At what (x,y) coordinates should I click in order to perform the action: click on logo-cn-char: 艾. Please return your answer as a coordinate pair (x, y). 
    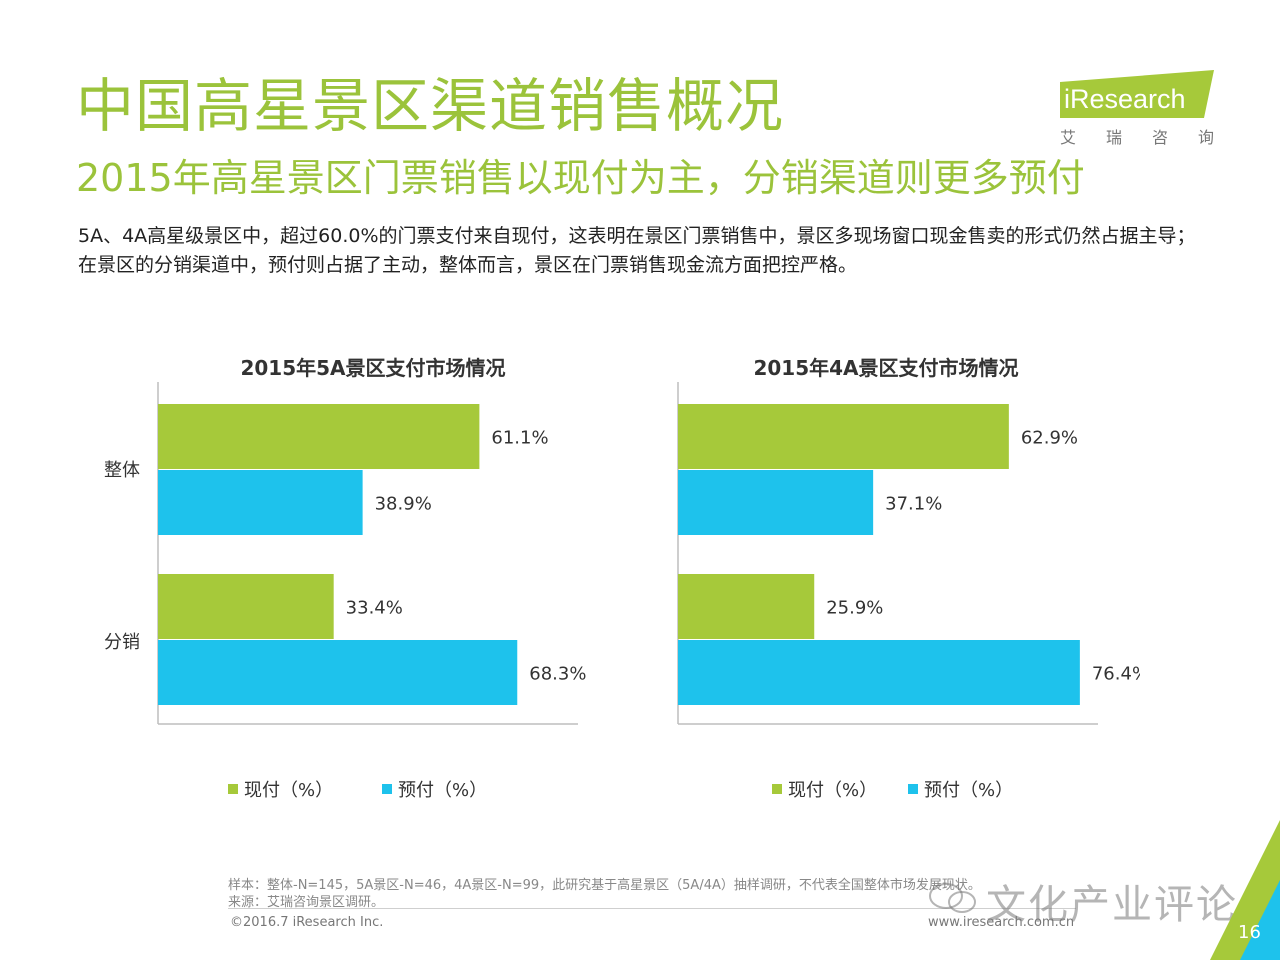
    Looking at the image, I should click on (1068, 137).